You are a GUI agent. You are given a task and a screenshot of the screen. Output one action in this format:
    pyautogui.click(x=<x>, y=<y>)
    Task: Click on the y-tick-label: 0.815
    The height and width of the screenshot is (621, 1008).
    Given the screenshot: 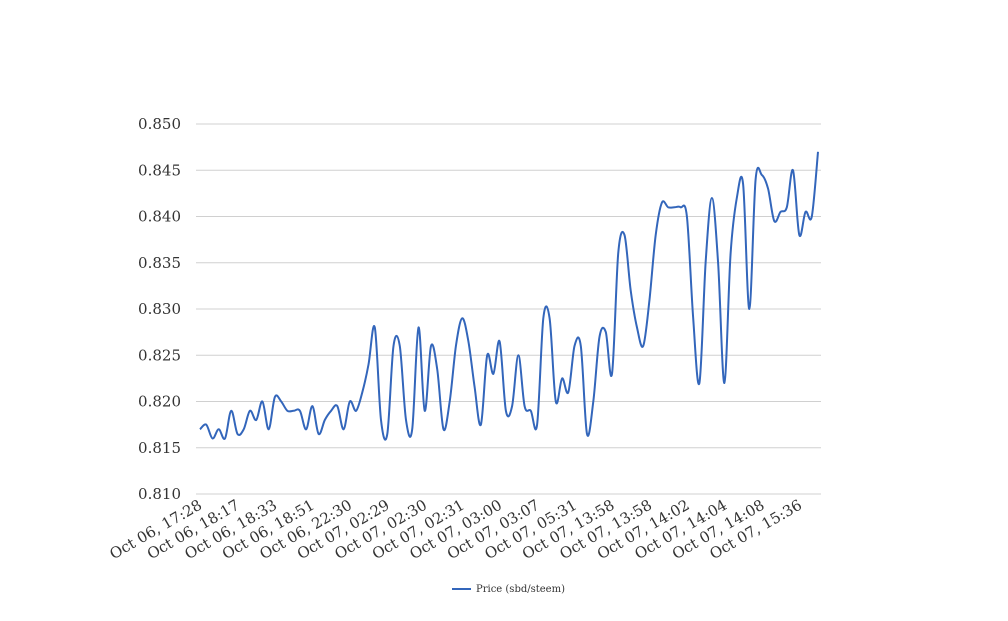 What is the action you would take?
    pyautogui.click(x=159, y=448)
    